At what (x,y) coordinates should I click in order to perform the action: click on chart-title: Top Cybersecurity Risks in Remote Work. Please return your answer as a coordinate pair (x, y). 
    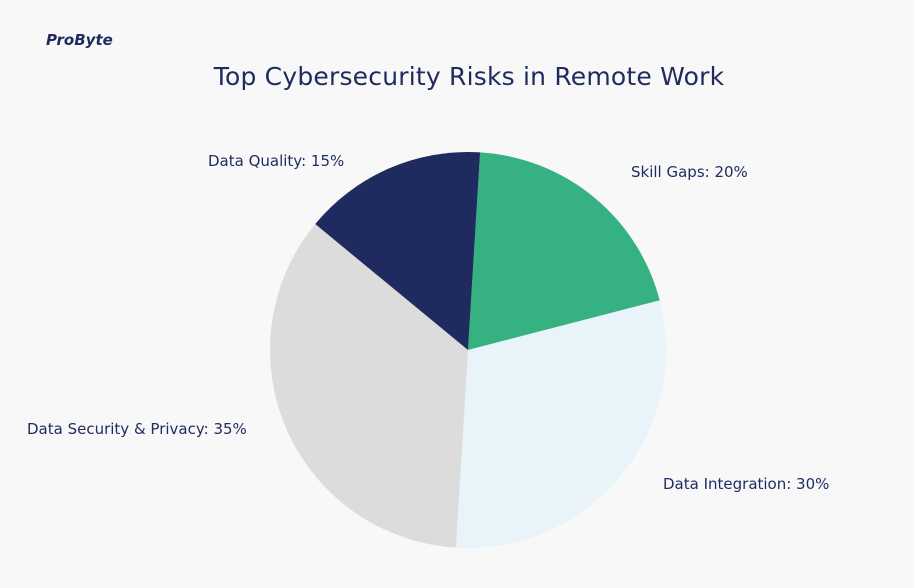
    Looking at the image, I should click on (469, 76).